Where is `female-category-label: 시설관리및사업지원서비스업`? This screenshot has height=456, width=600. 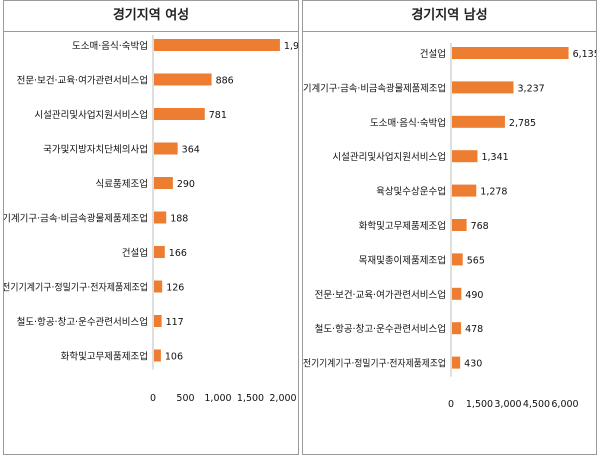
female-category-label: 시설관리및사업지원서비스업 is located at coordinates (91, 115).